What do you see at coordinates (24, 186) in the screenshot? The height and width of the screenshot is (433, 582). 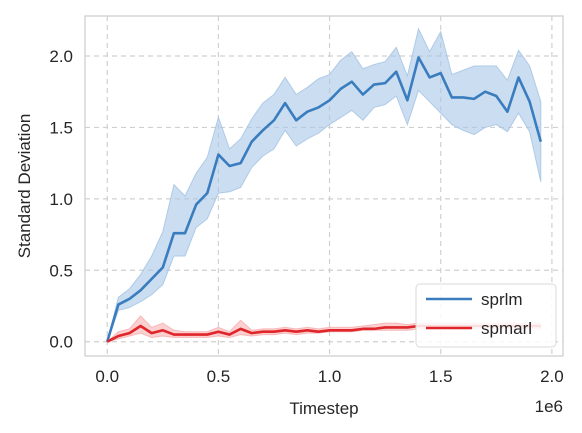 I see `y-axis-label: Standard Deviation` at bounding box center [24, 186].